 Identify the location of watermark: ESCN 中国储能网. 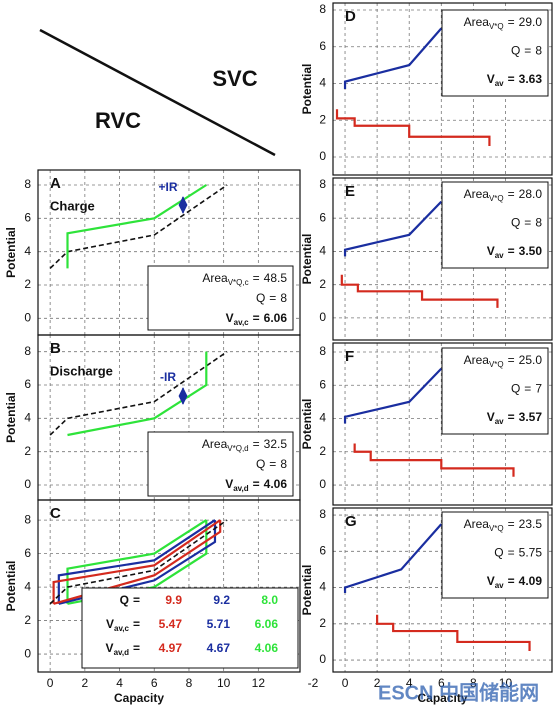
(458, 692).